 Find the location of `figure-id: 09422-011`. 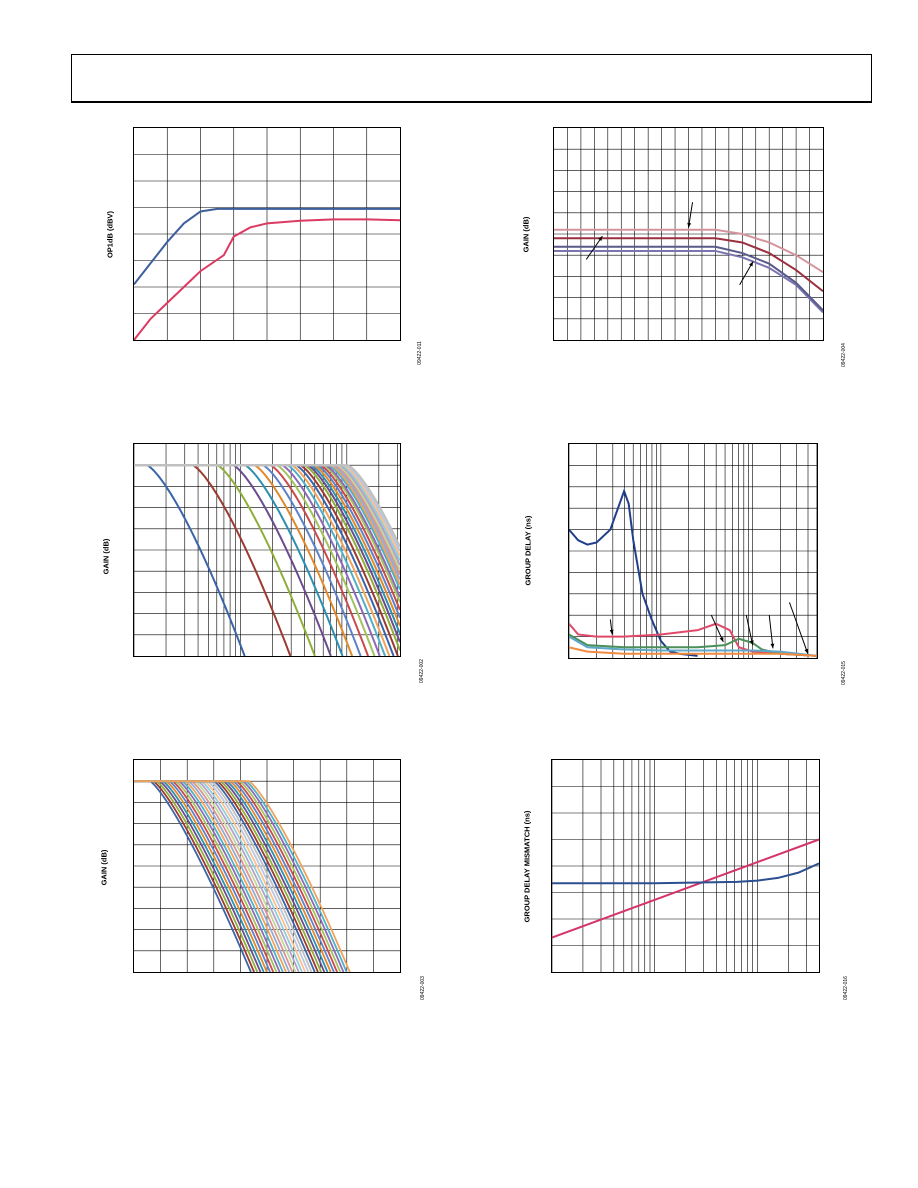

figure-id: 09422-011 is located at coordinates (420, 353).